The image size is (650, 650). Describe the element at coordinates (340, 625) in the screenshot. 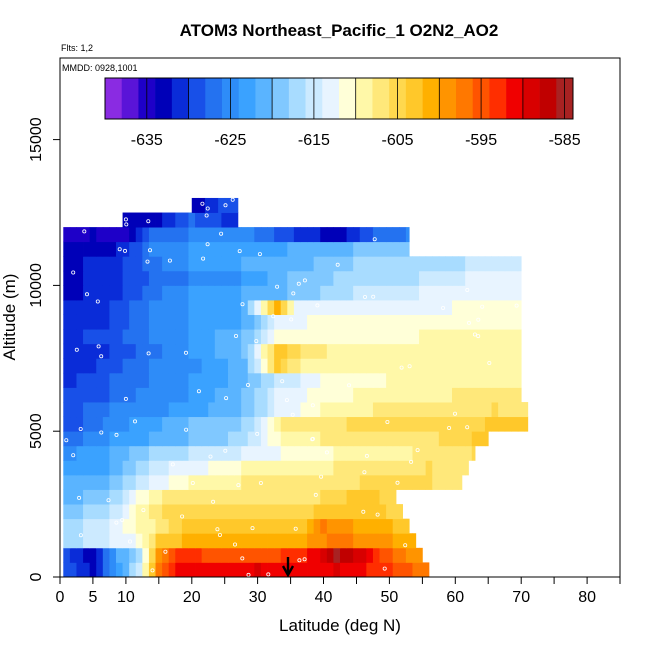

I see `x-axis-label: Latitude (deg N)` at that location.